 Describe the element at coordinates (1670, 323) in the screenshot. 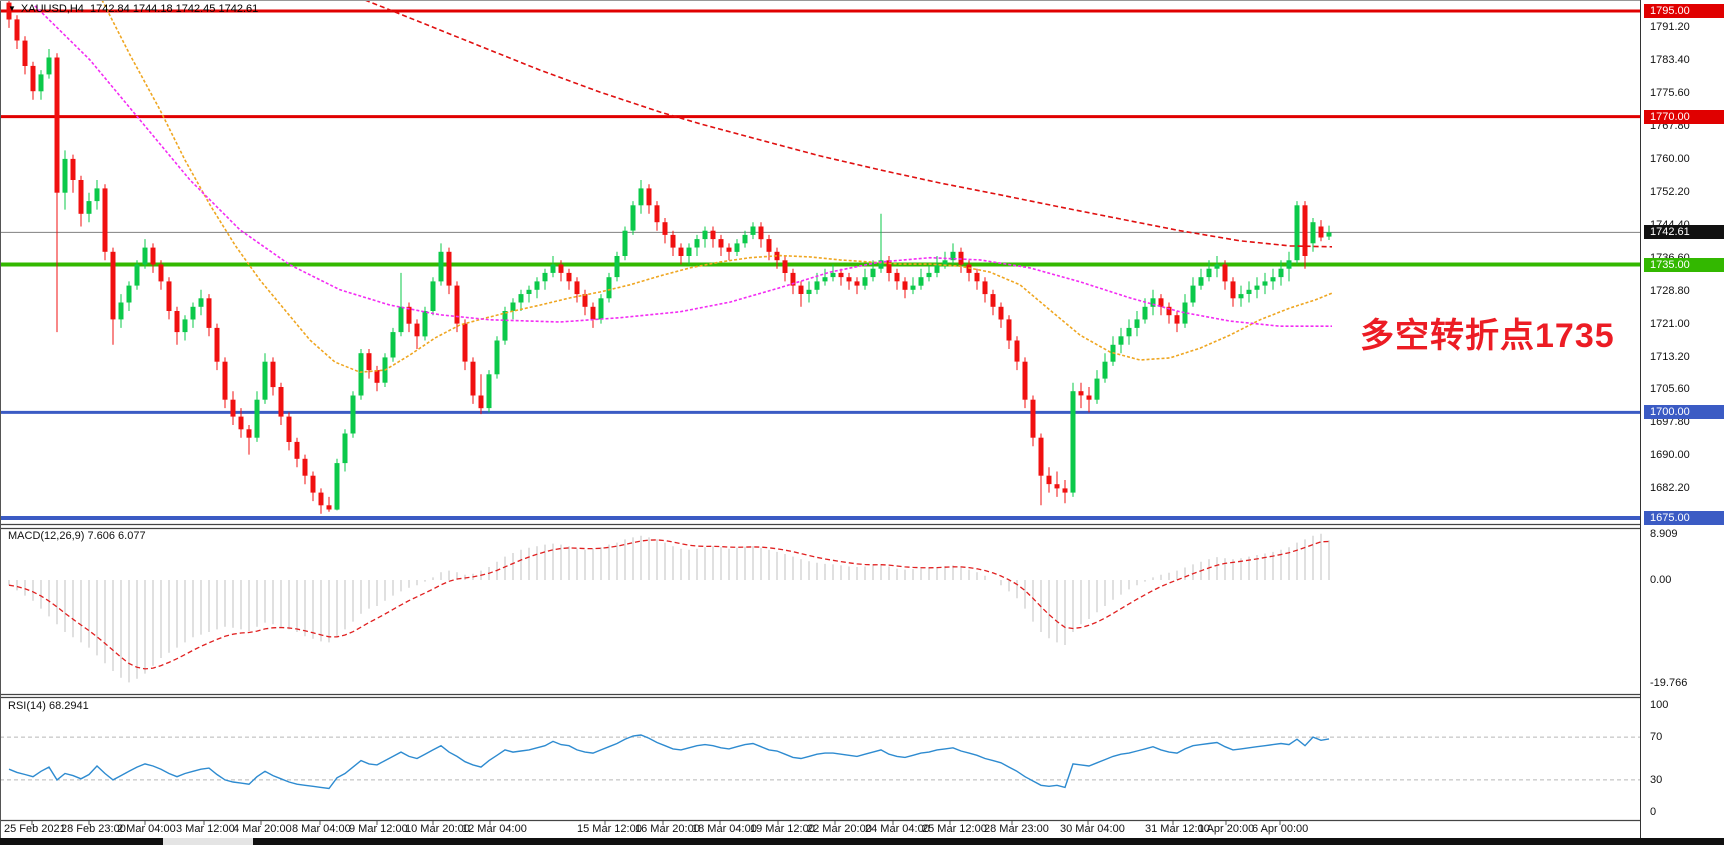

I see `price-tick-label: 1721.00` at that location.